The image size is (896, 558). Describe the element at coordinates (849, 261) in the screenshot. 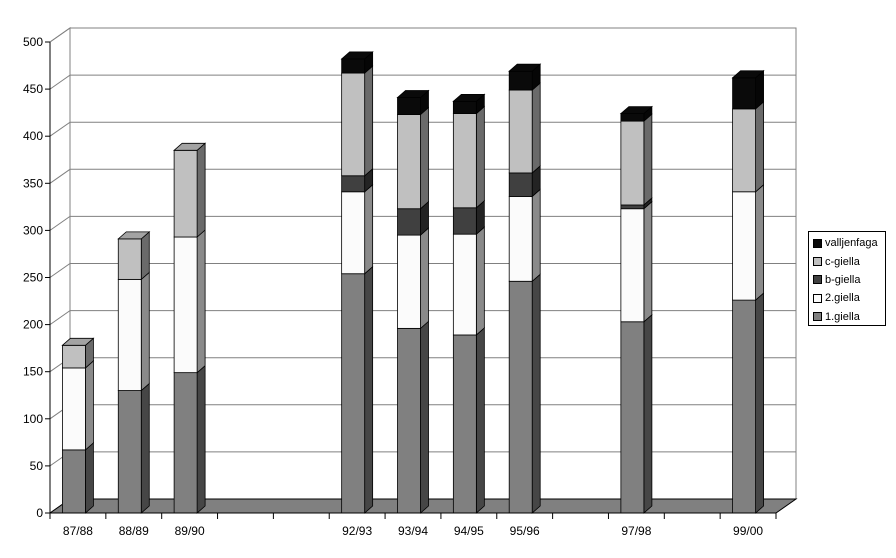

I see `legend-item-c-giella: c-giella` at that location.